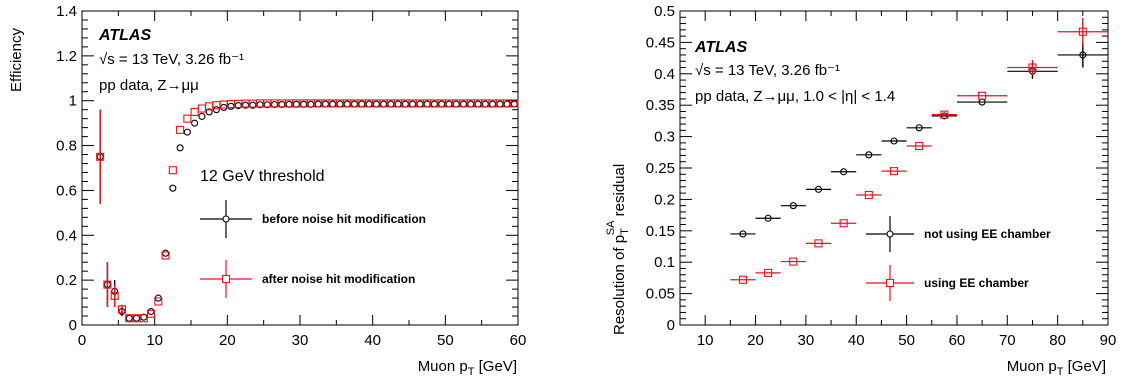  I want to click on x-tick-label: 70, so click(1007, 340).